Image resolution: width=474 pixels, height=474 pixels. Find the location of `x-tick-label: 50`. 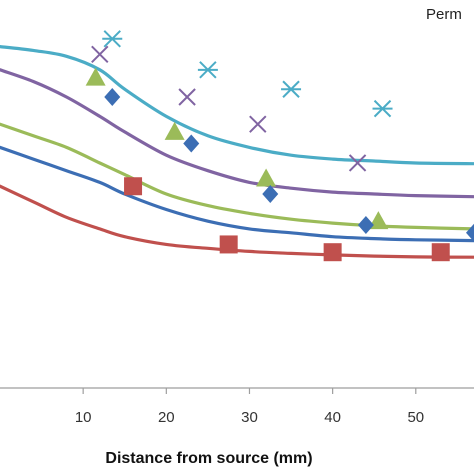

x-tick-label: 50 is located at coordinates (415, 417).